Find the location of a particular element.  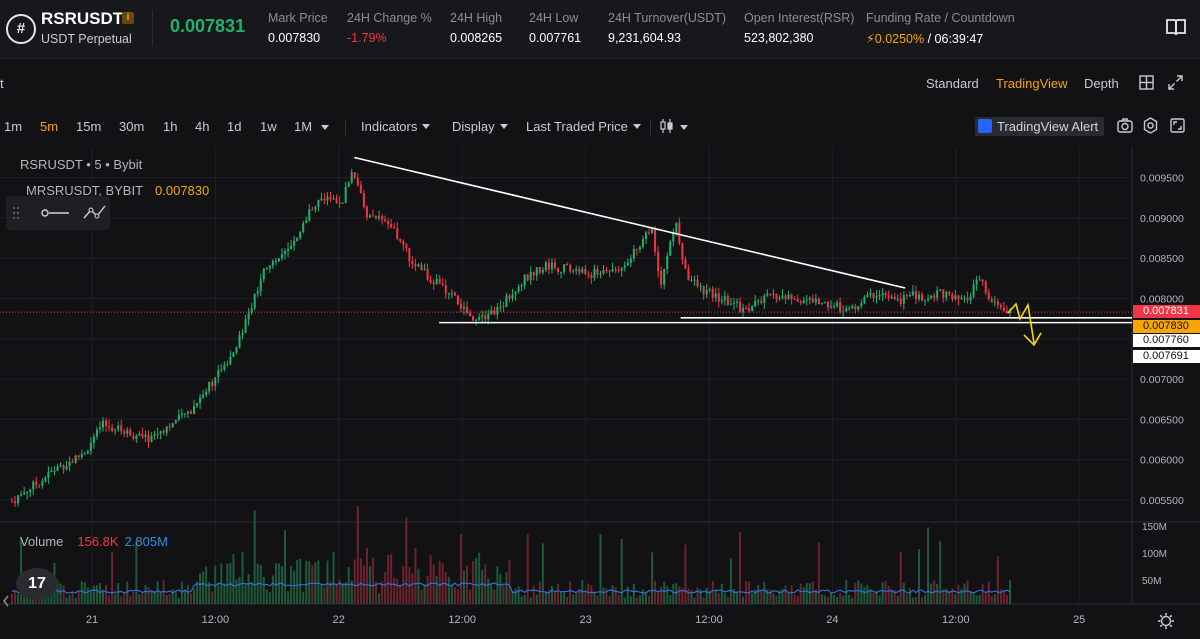

fullscreen-icon is located at coordinates (1177, 125).